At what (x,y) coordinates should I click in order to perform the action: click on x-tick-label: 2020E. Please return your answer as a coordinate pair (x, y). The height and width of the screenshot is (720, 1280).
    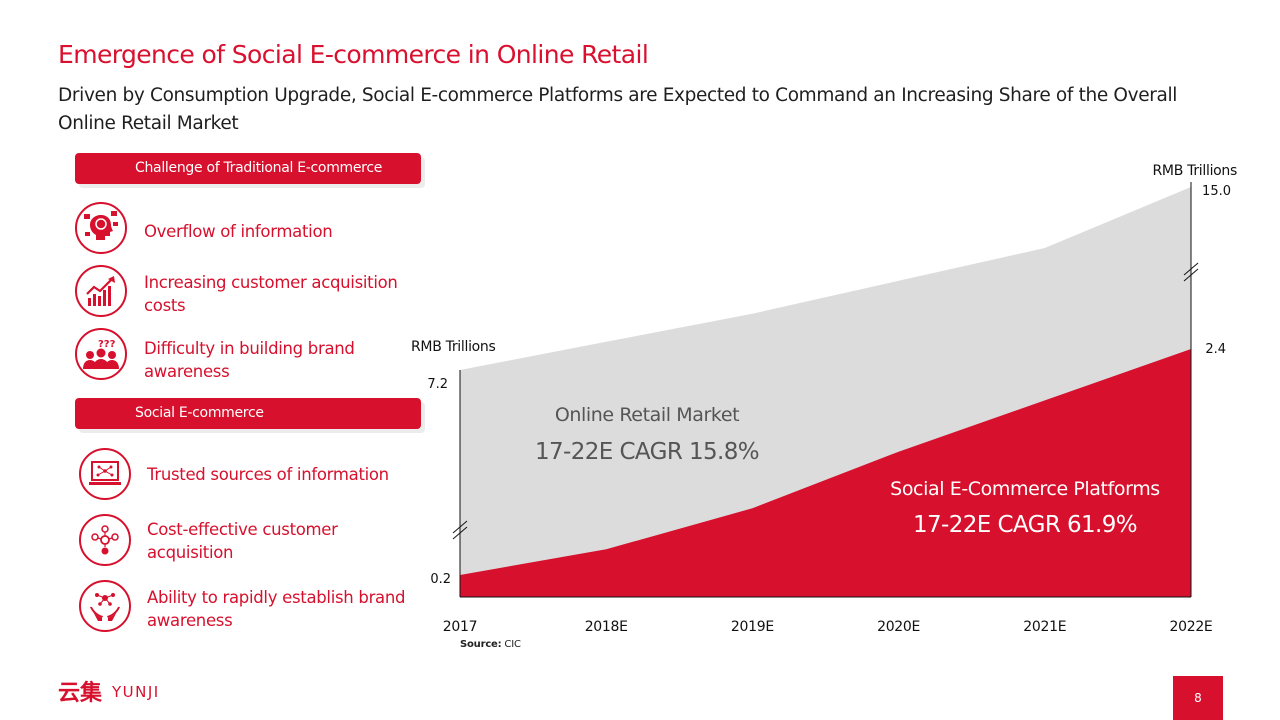
    Looking at the image, I should click on (898, 627).